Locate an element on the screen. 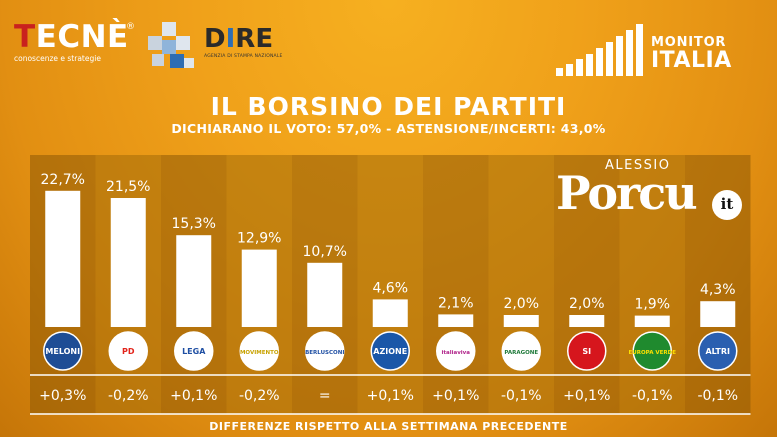 The image size is (777, 437). party-logo-text: MELONI is located at coordinates (62, 351).